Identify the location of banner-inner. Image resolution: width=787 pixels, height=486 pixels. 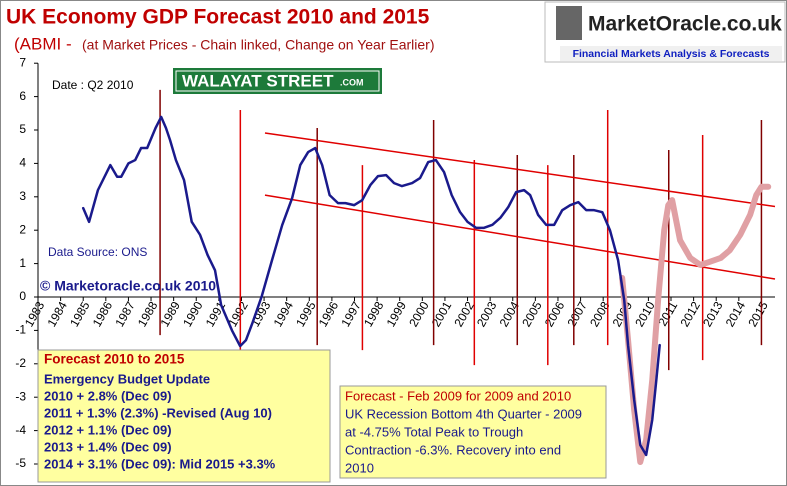
(277, 81).